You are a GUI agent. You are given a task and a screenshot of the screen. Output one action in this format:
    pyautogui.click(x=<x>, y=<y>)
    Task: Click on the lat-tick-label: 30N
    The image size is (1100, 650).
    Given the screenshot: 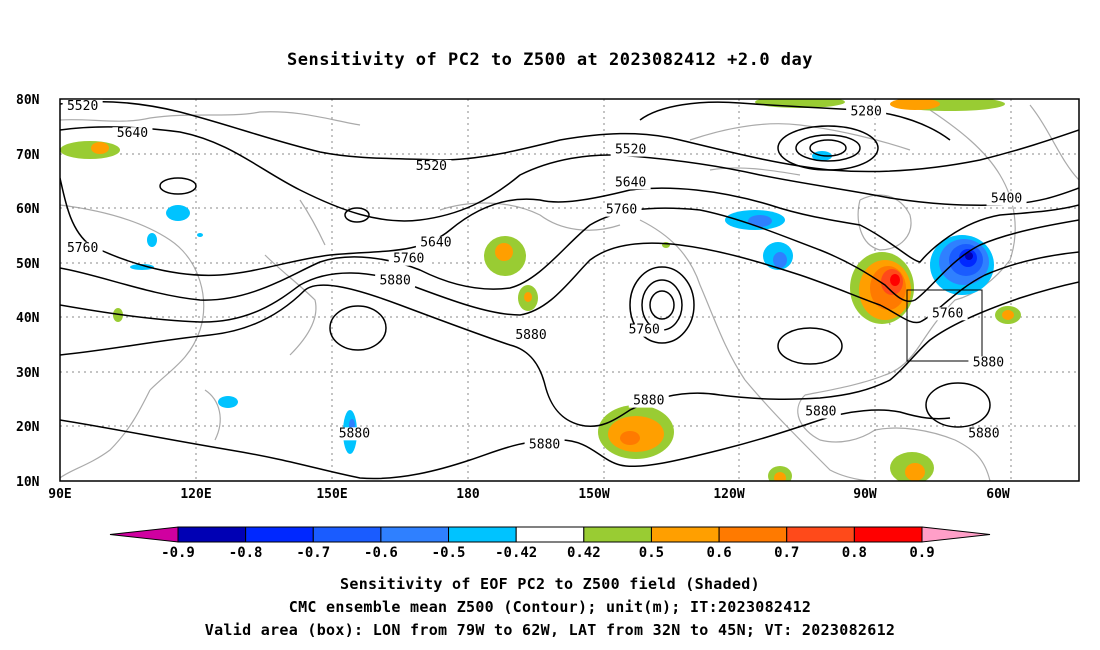 What is the action you would take?
    pyautogui.click(x=28, y=373)
    